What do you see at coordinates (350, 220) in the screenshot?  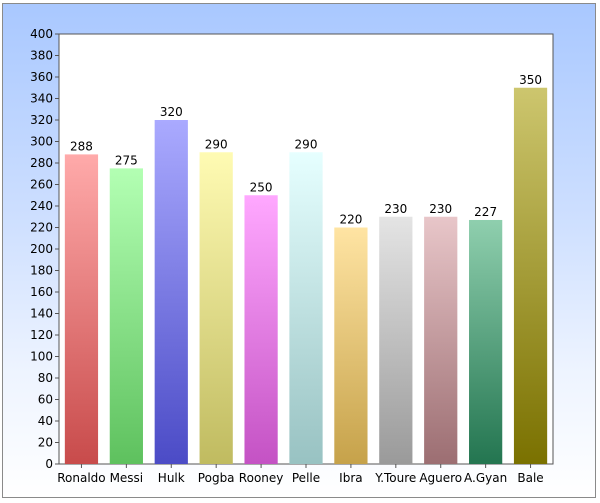 I see `value-label: 220` at bounding box center [350, 220].